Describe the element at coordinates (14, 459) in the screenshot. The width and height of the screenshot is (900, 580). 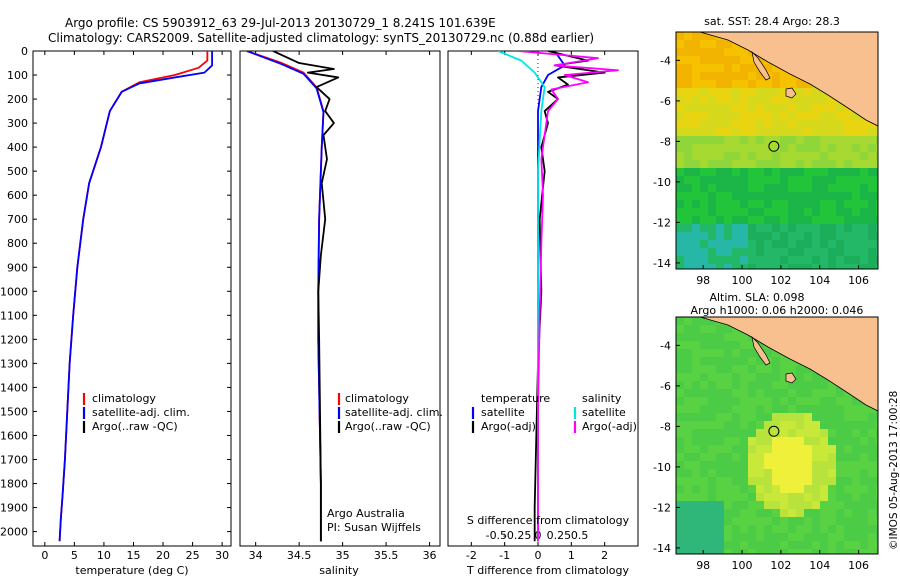
I see `depth-tick-label: 1700` at that location.